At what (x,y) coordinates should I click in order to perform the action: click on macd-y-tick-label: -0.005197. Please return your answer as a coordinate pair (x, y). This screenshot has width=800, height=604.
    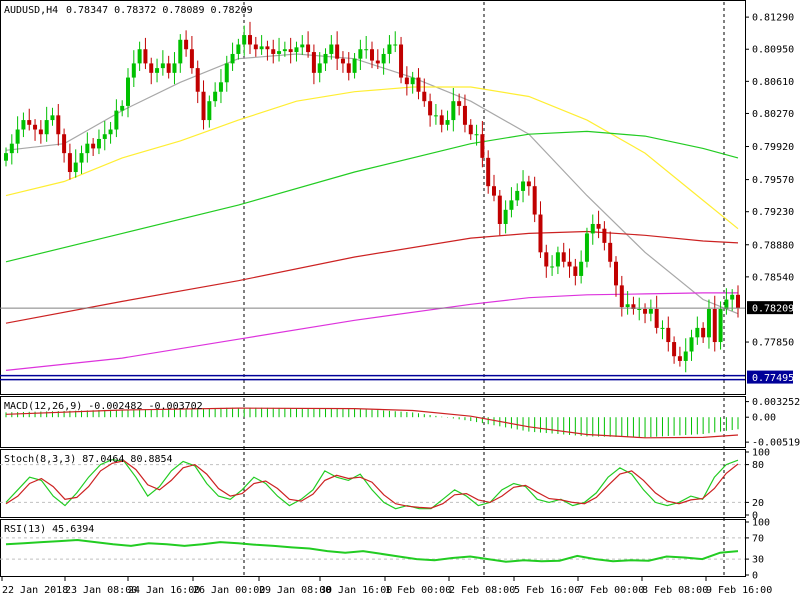
    Looking at the image, I should click on (776, 443).